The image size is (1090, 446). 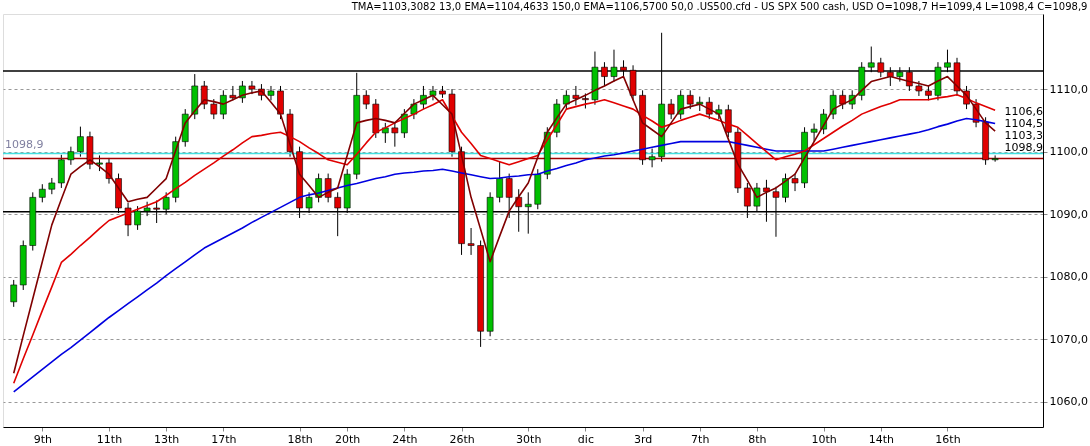 I want to click on x-tick-label: 18th, so click(x=300, y=439).